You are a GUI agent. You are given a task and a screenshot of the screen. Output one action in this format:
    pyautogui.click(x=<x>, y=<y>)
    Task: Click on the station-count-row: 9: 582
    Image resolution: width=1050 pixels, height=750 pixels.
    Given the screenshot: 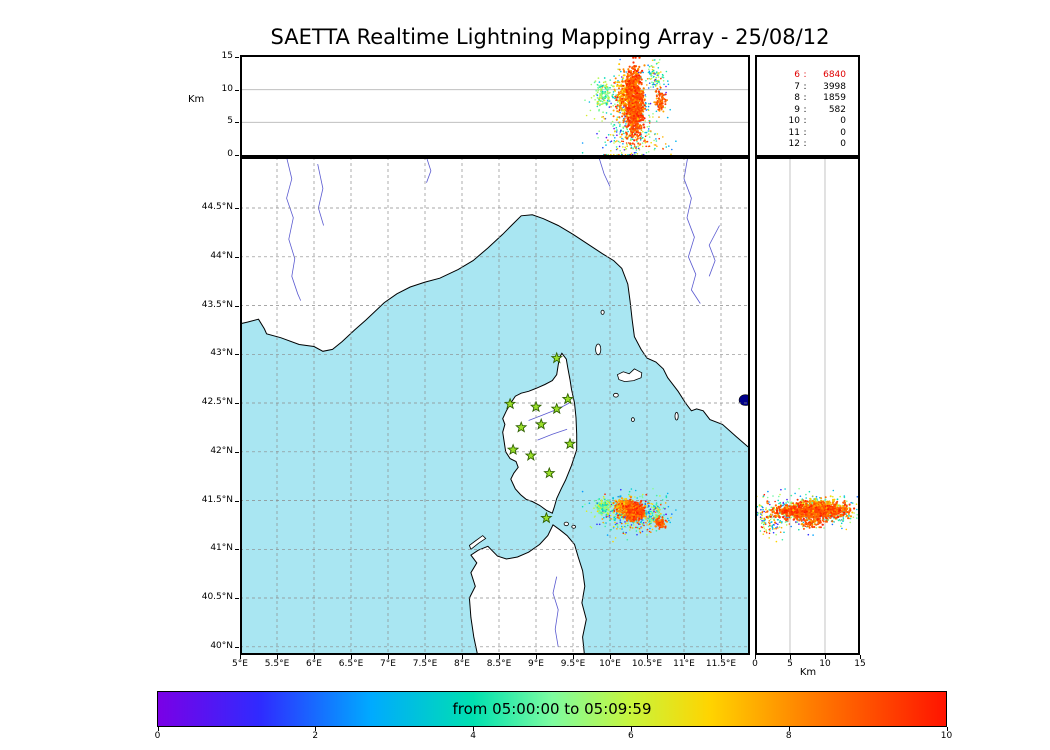 What is the action you would take?
    pyautogui.click(x=807, y=111)
    